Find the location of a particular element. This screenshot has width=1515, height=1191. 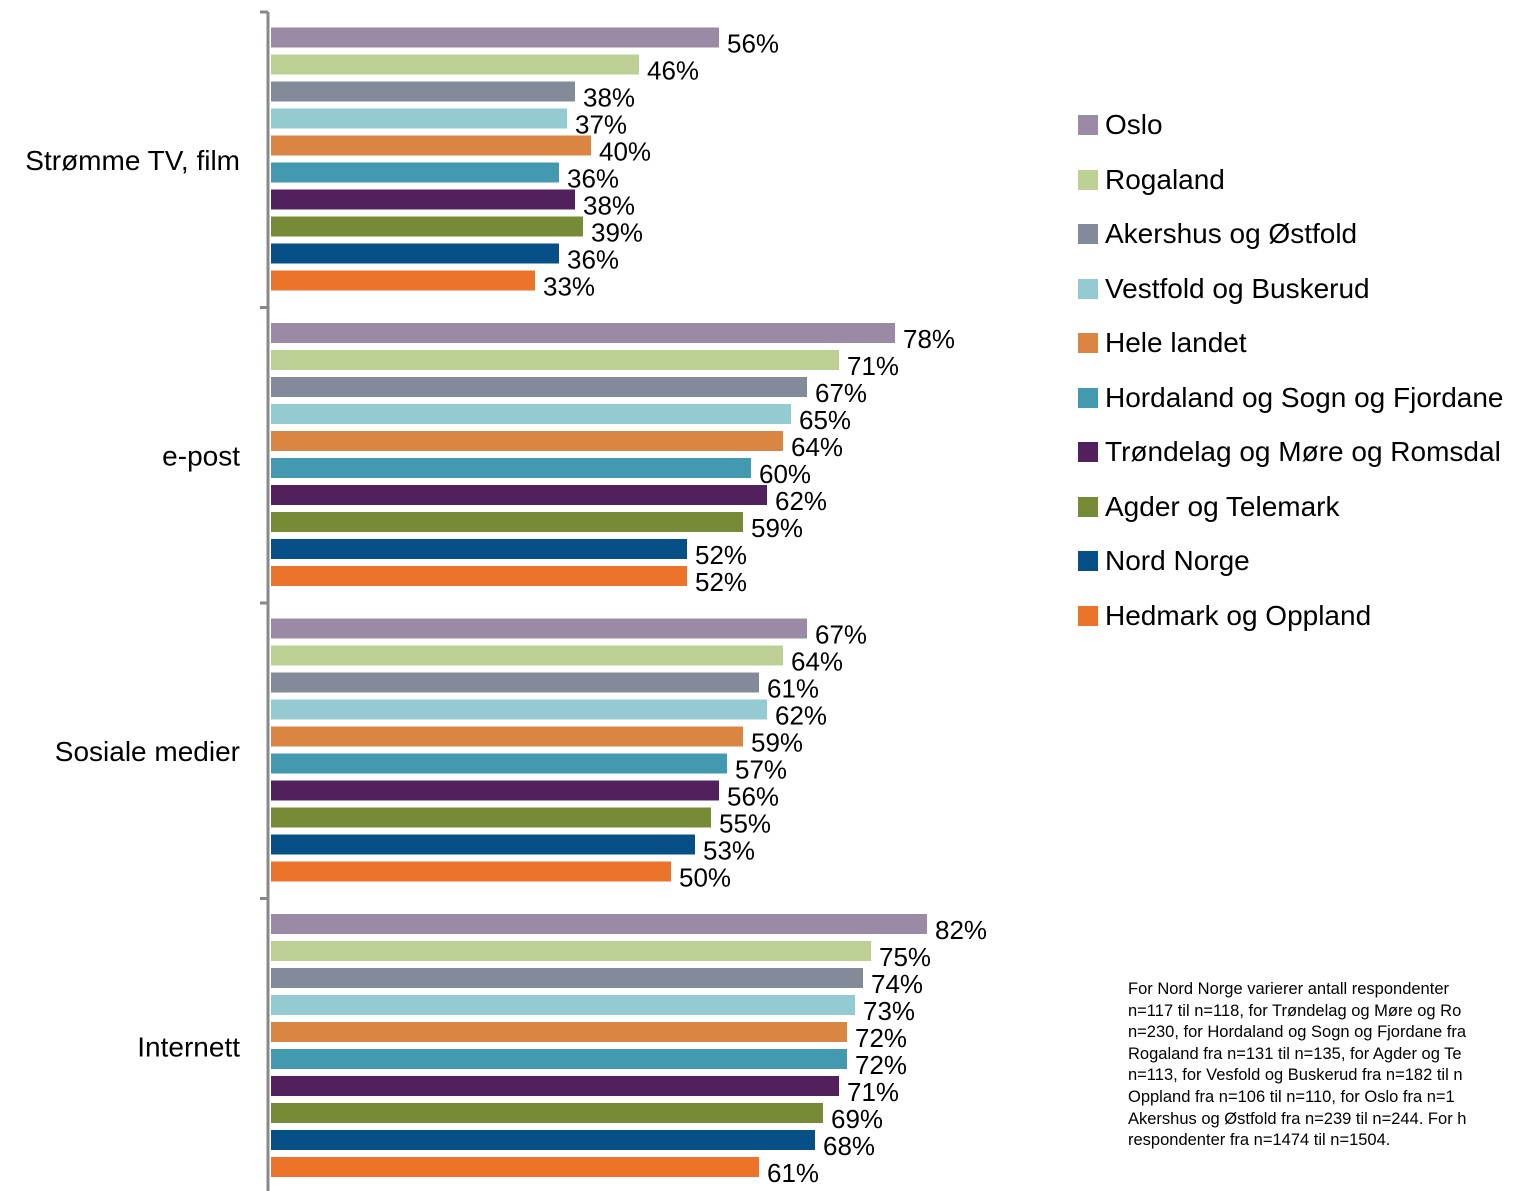

data-label: 60% is located at coordinates (785, 474).